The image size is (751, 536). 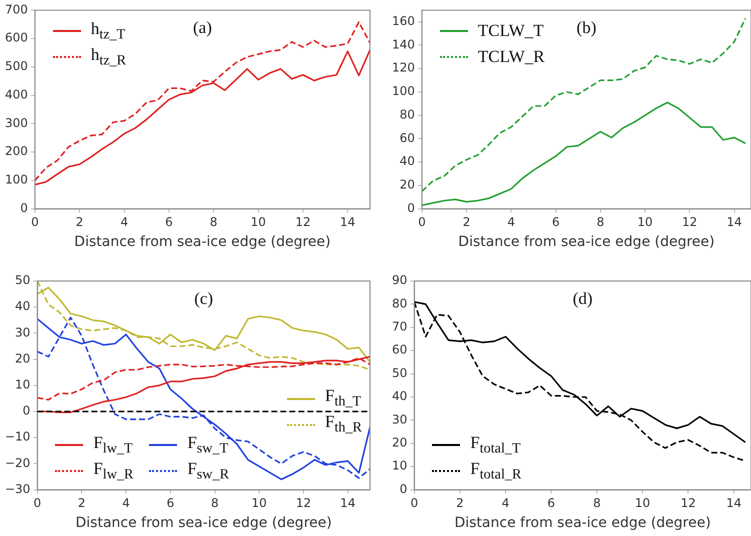 What do you see at coordinates (108, 31) in the screenshot?
I see `legend-label: h$_{tz_T}$` at bounding box center [108, 31].